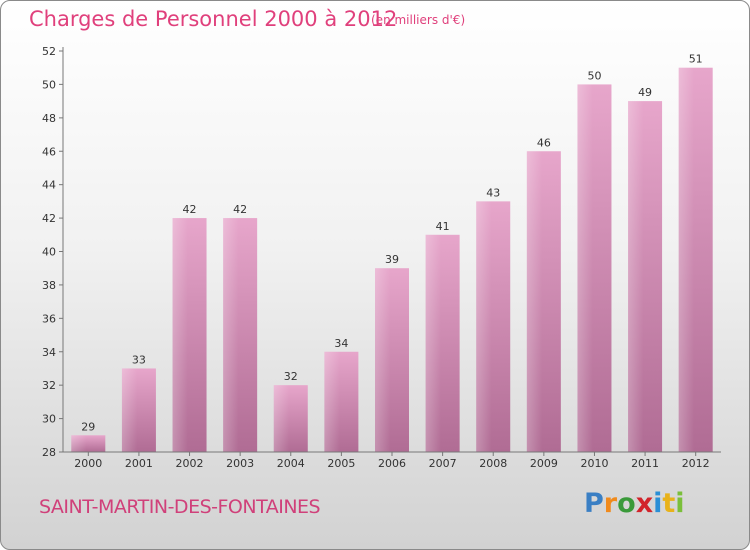 The image size is (750, 550). Describe the element at coordinates (669, 503) in the screenshot. I see `logo-letter: t` at that location.